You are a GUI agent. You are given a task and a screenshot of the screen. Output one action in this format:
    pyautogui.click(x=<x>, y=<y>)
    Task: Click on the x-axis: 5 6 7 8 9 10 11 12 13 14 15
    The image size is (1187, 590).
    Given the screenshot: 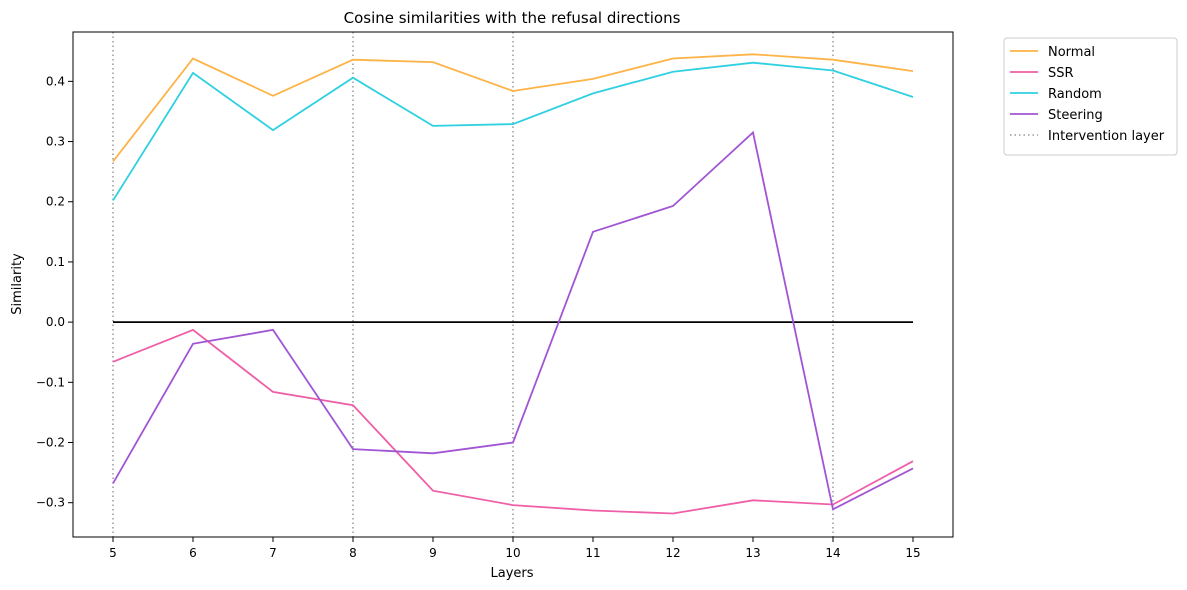 What is the action you would take?
    pyautogui.click(x=515, y=548)
    